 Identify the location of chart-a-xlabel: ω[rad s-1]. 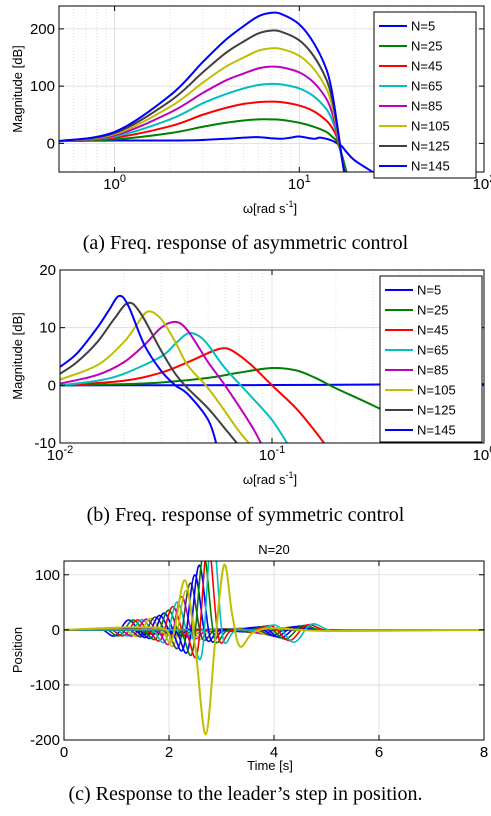
(270, 207).